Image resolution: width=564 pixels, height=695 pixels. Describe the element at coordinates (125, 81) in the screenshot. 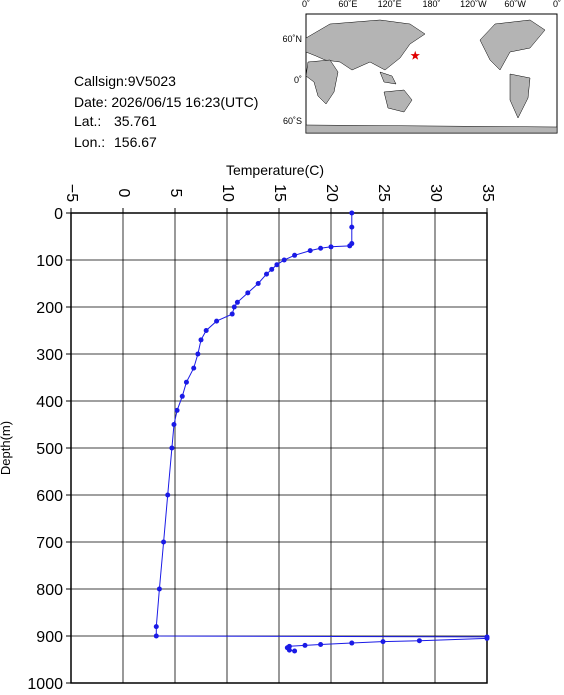

I see `callsign: Callsign:9V5023` at that location.